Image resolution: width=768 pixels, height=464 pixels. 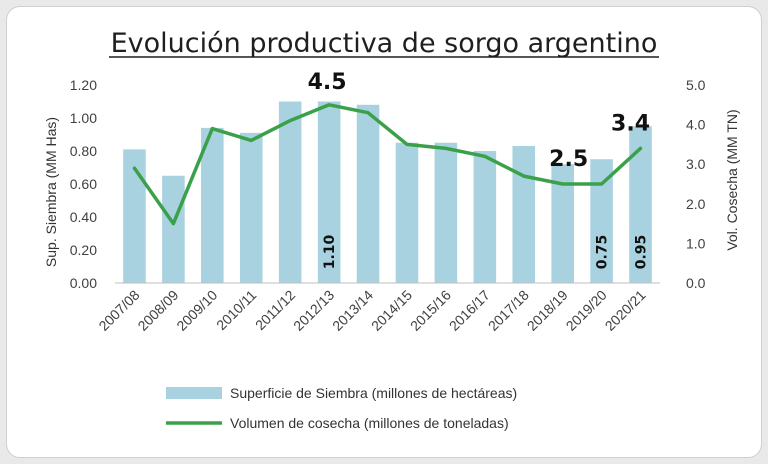 What do you see at coordinates (157, 310) in the screenshot?
I see `x-tick-label: 2008/09` at bounding box center [157, 310].